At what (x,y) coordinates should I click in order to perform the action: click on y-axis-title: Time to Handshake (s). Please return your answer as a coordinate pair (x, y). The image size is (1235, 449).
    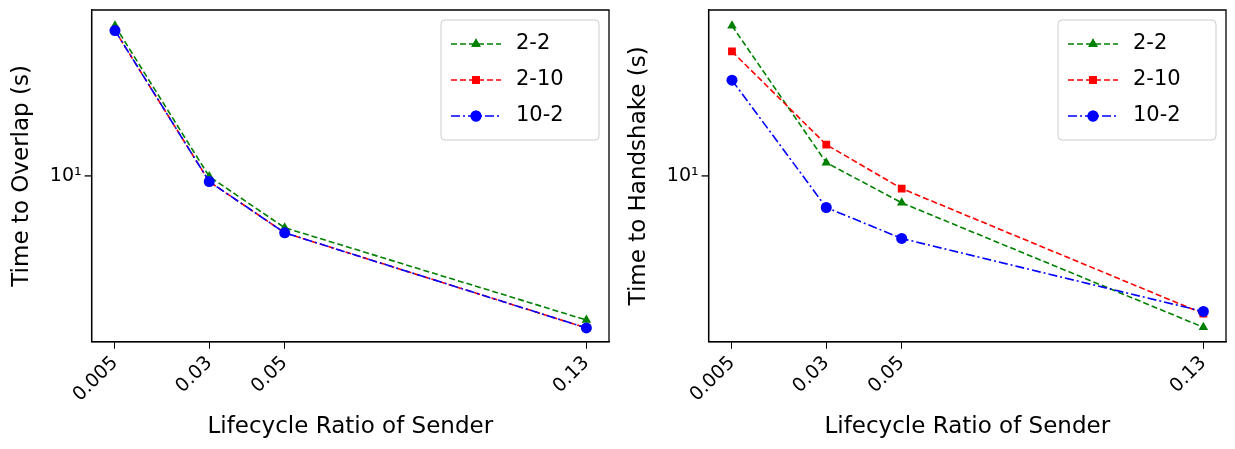
    Looking at the image, I should click on (636, 176).